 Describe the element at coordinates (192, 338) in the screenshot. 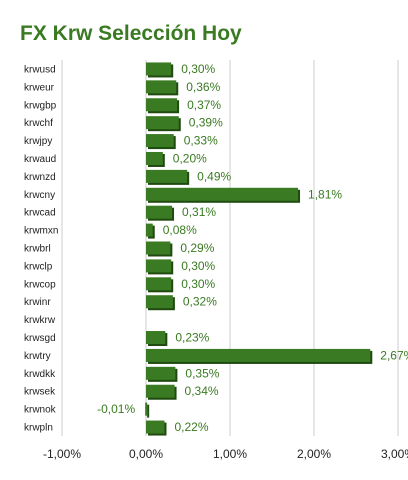

I see `value-label: 0,23%` at that location.